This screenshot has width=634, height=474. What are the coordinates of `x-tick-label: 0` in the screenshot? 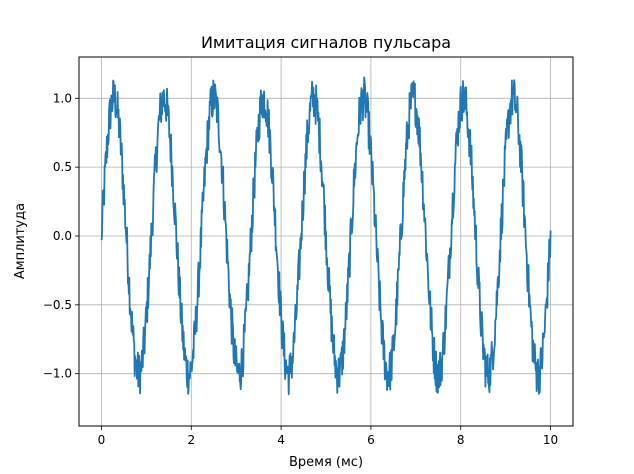 It's located at (102, 440).